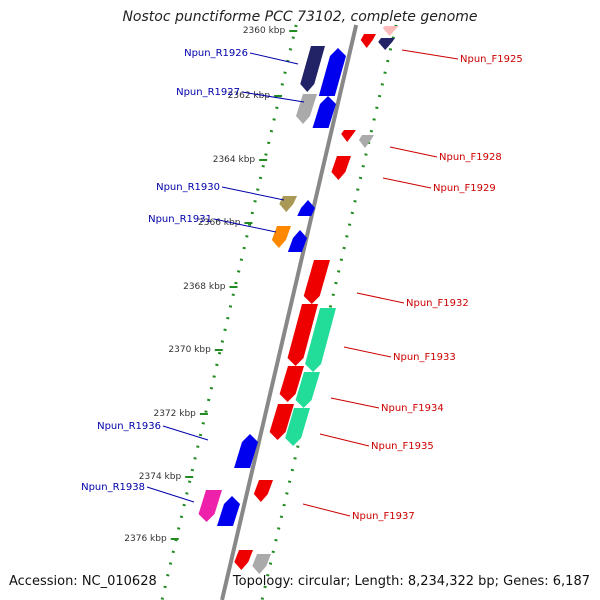  I want to click on gene-npun-f1934-green, so click(307, 390).